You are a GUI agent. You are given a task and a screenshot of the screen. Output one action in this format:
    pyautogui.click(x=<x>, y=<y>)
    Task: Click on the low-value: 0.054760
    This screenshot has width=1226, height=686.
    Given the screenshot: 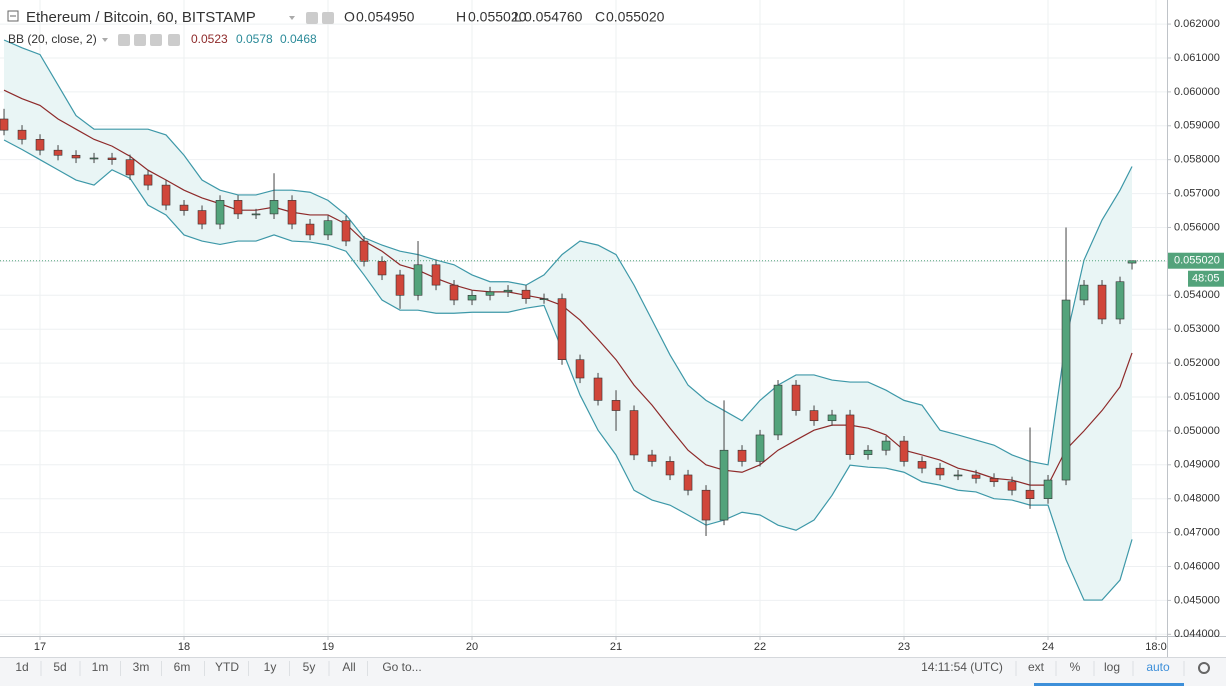 What is the action you would take?
    pyautogui.click(x=553, y=17)
    